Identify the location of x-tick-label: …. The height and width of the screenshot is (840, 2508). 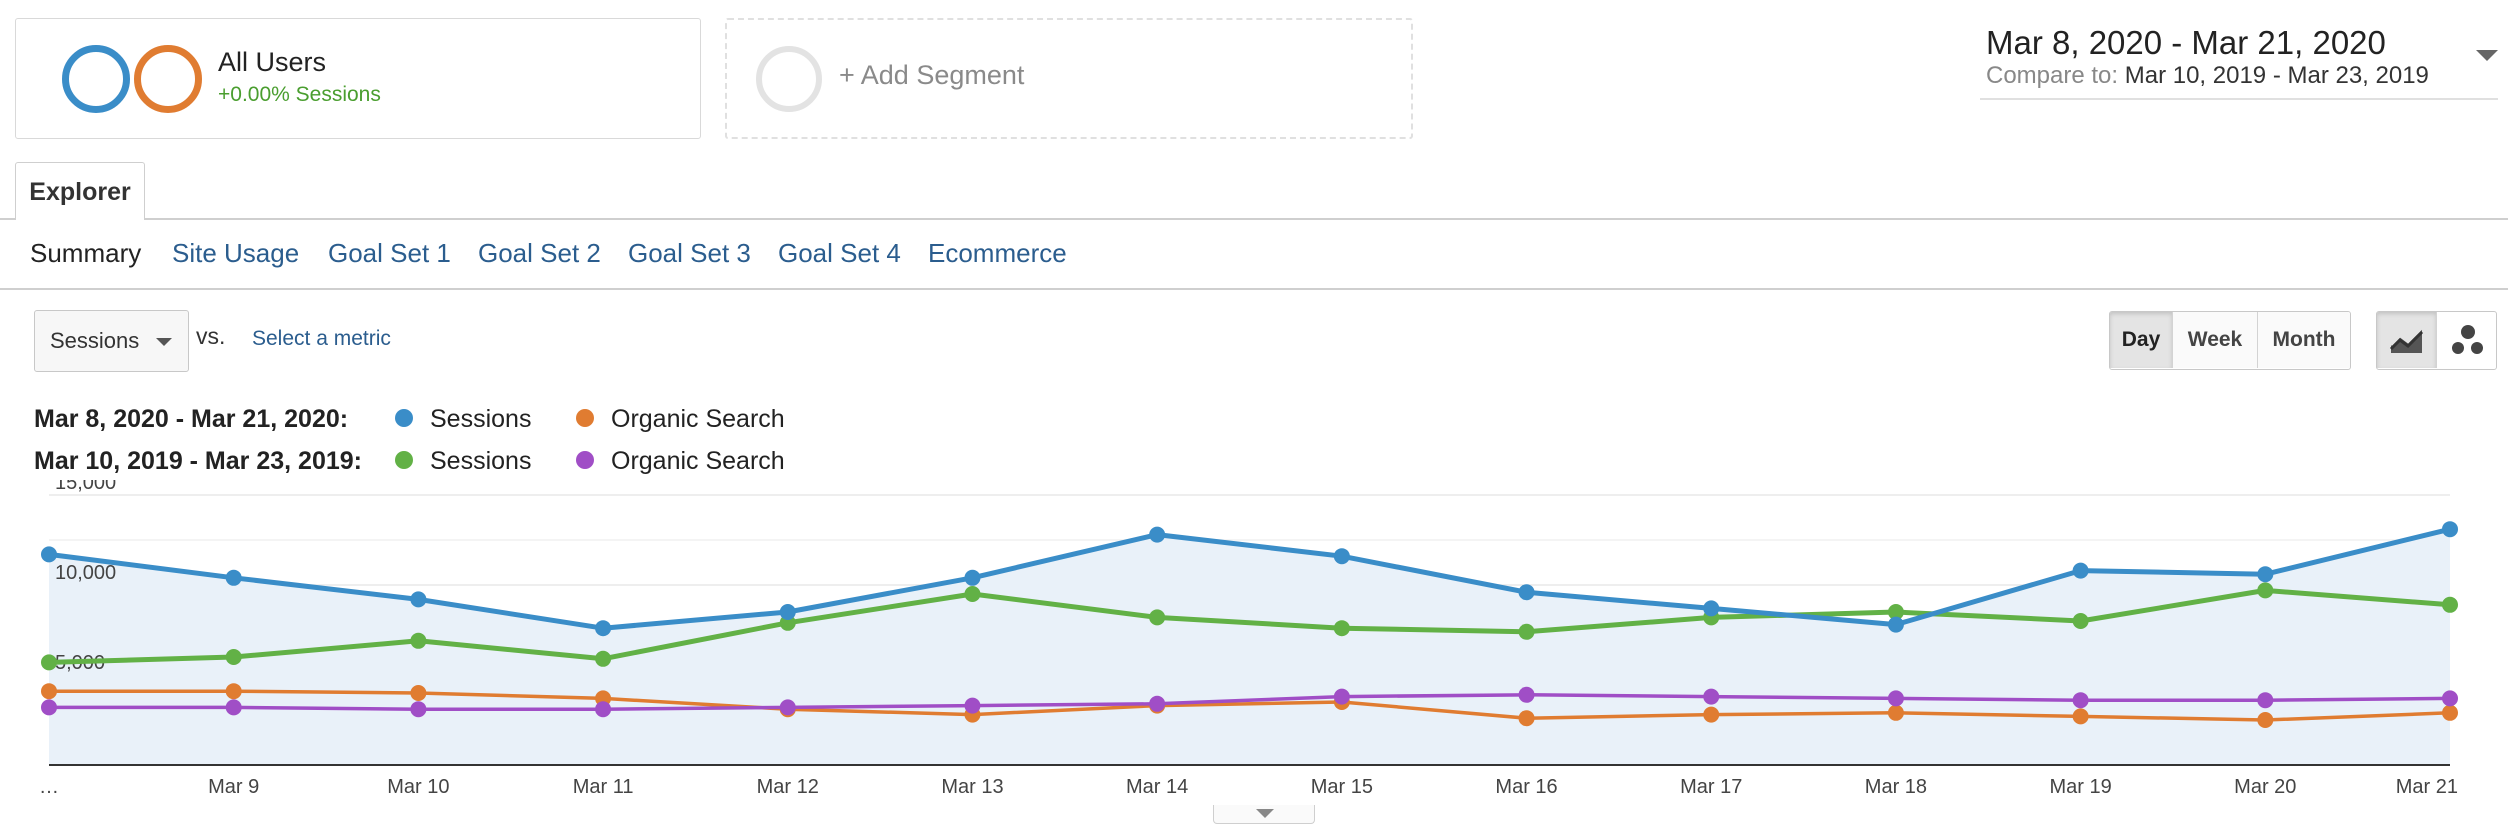
(49, 787).